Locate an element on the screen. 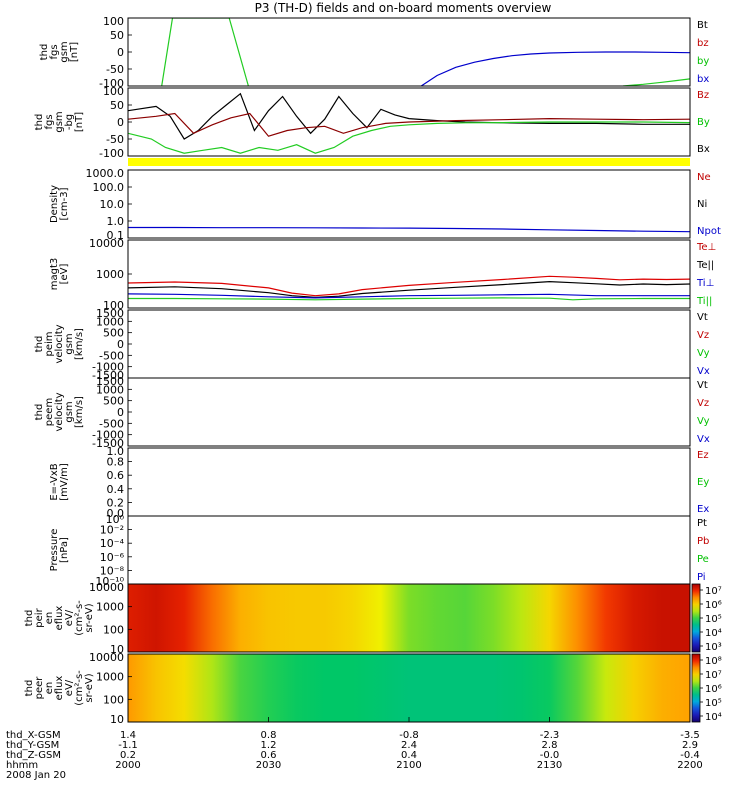 The width and height of the screenshot is (750, 800). legend-item: Pi is located at coordinates (701, 577).